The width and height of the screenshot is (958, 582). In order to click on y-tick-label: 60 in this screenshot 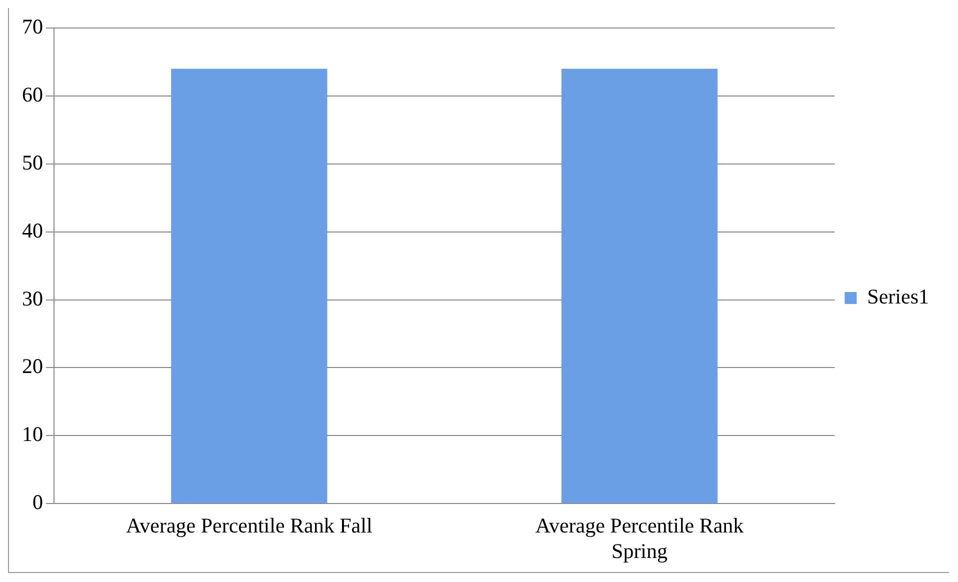, I will do `click(32, 94)`.